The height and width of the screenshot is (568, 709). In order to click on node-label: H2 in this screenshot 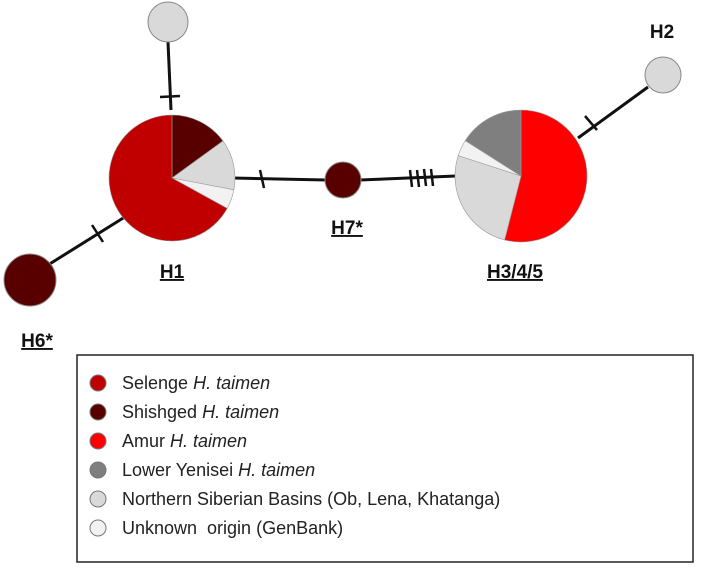, I will do `click(662, 32)`.